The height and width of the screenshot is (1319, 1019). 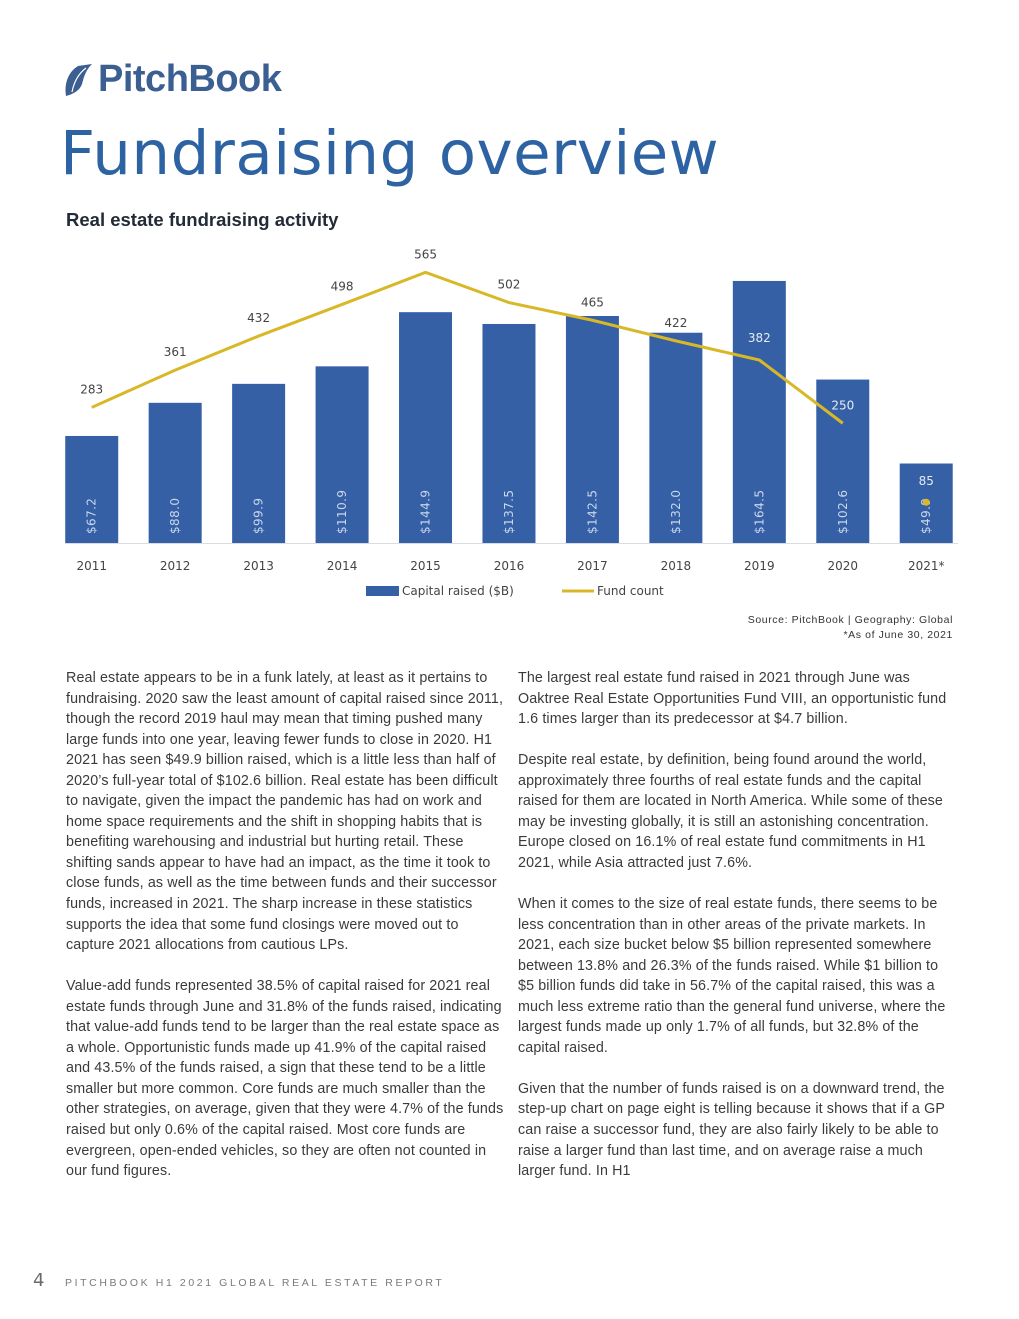 I want to click on line-label: 502, so click(x=509, y=285).